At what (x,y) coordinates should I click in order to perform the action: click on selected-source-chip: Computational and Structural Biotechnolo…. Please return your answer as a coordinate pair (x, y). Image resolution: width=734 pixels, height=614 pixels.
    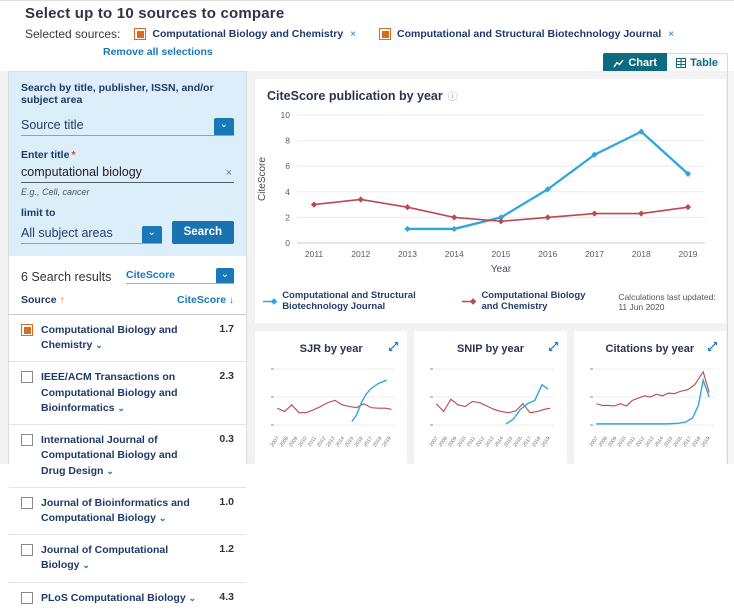
    Looking at the image, I should click on (527, 34).